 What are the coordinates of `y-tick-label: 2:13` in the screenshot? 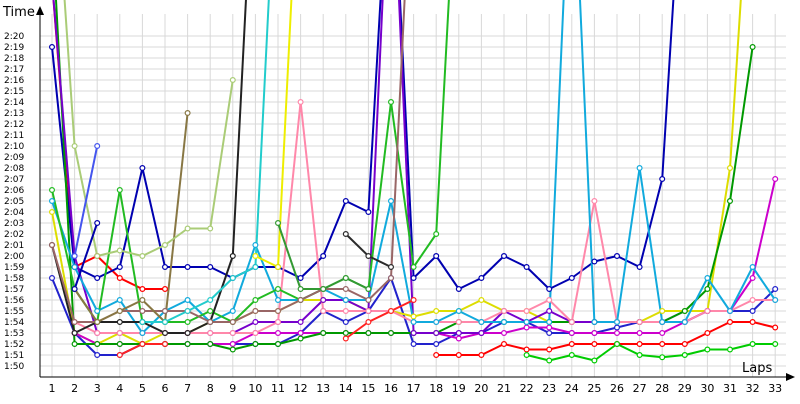 It's located at (14, 114).